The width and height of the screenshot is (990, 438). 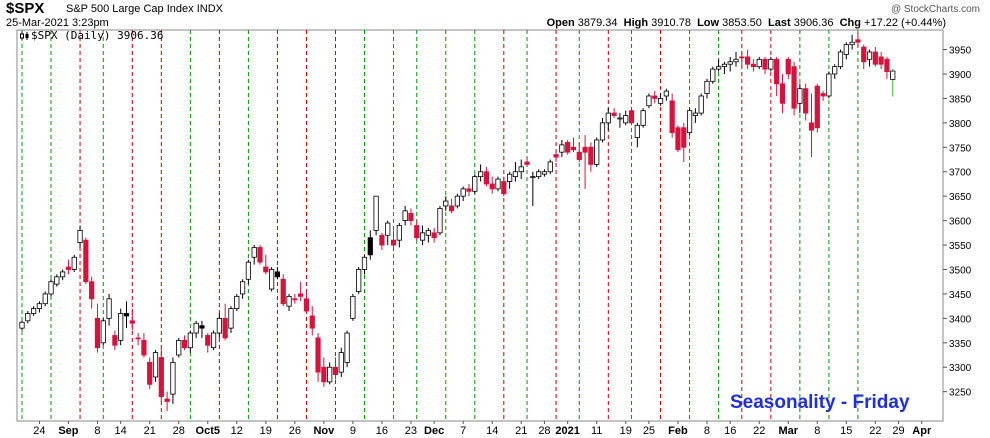 I want to click on x-tick-label: Sep, so click(x=68, y=431).